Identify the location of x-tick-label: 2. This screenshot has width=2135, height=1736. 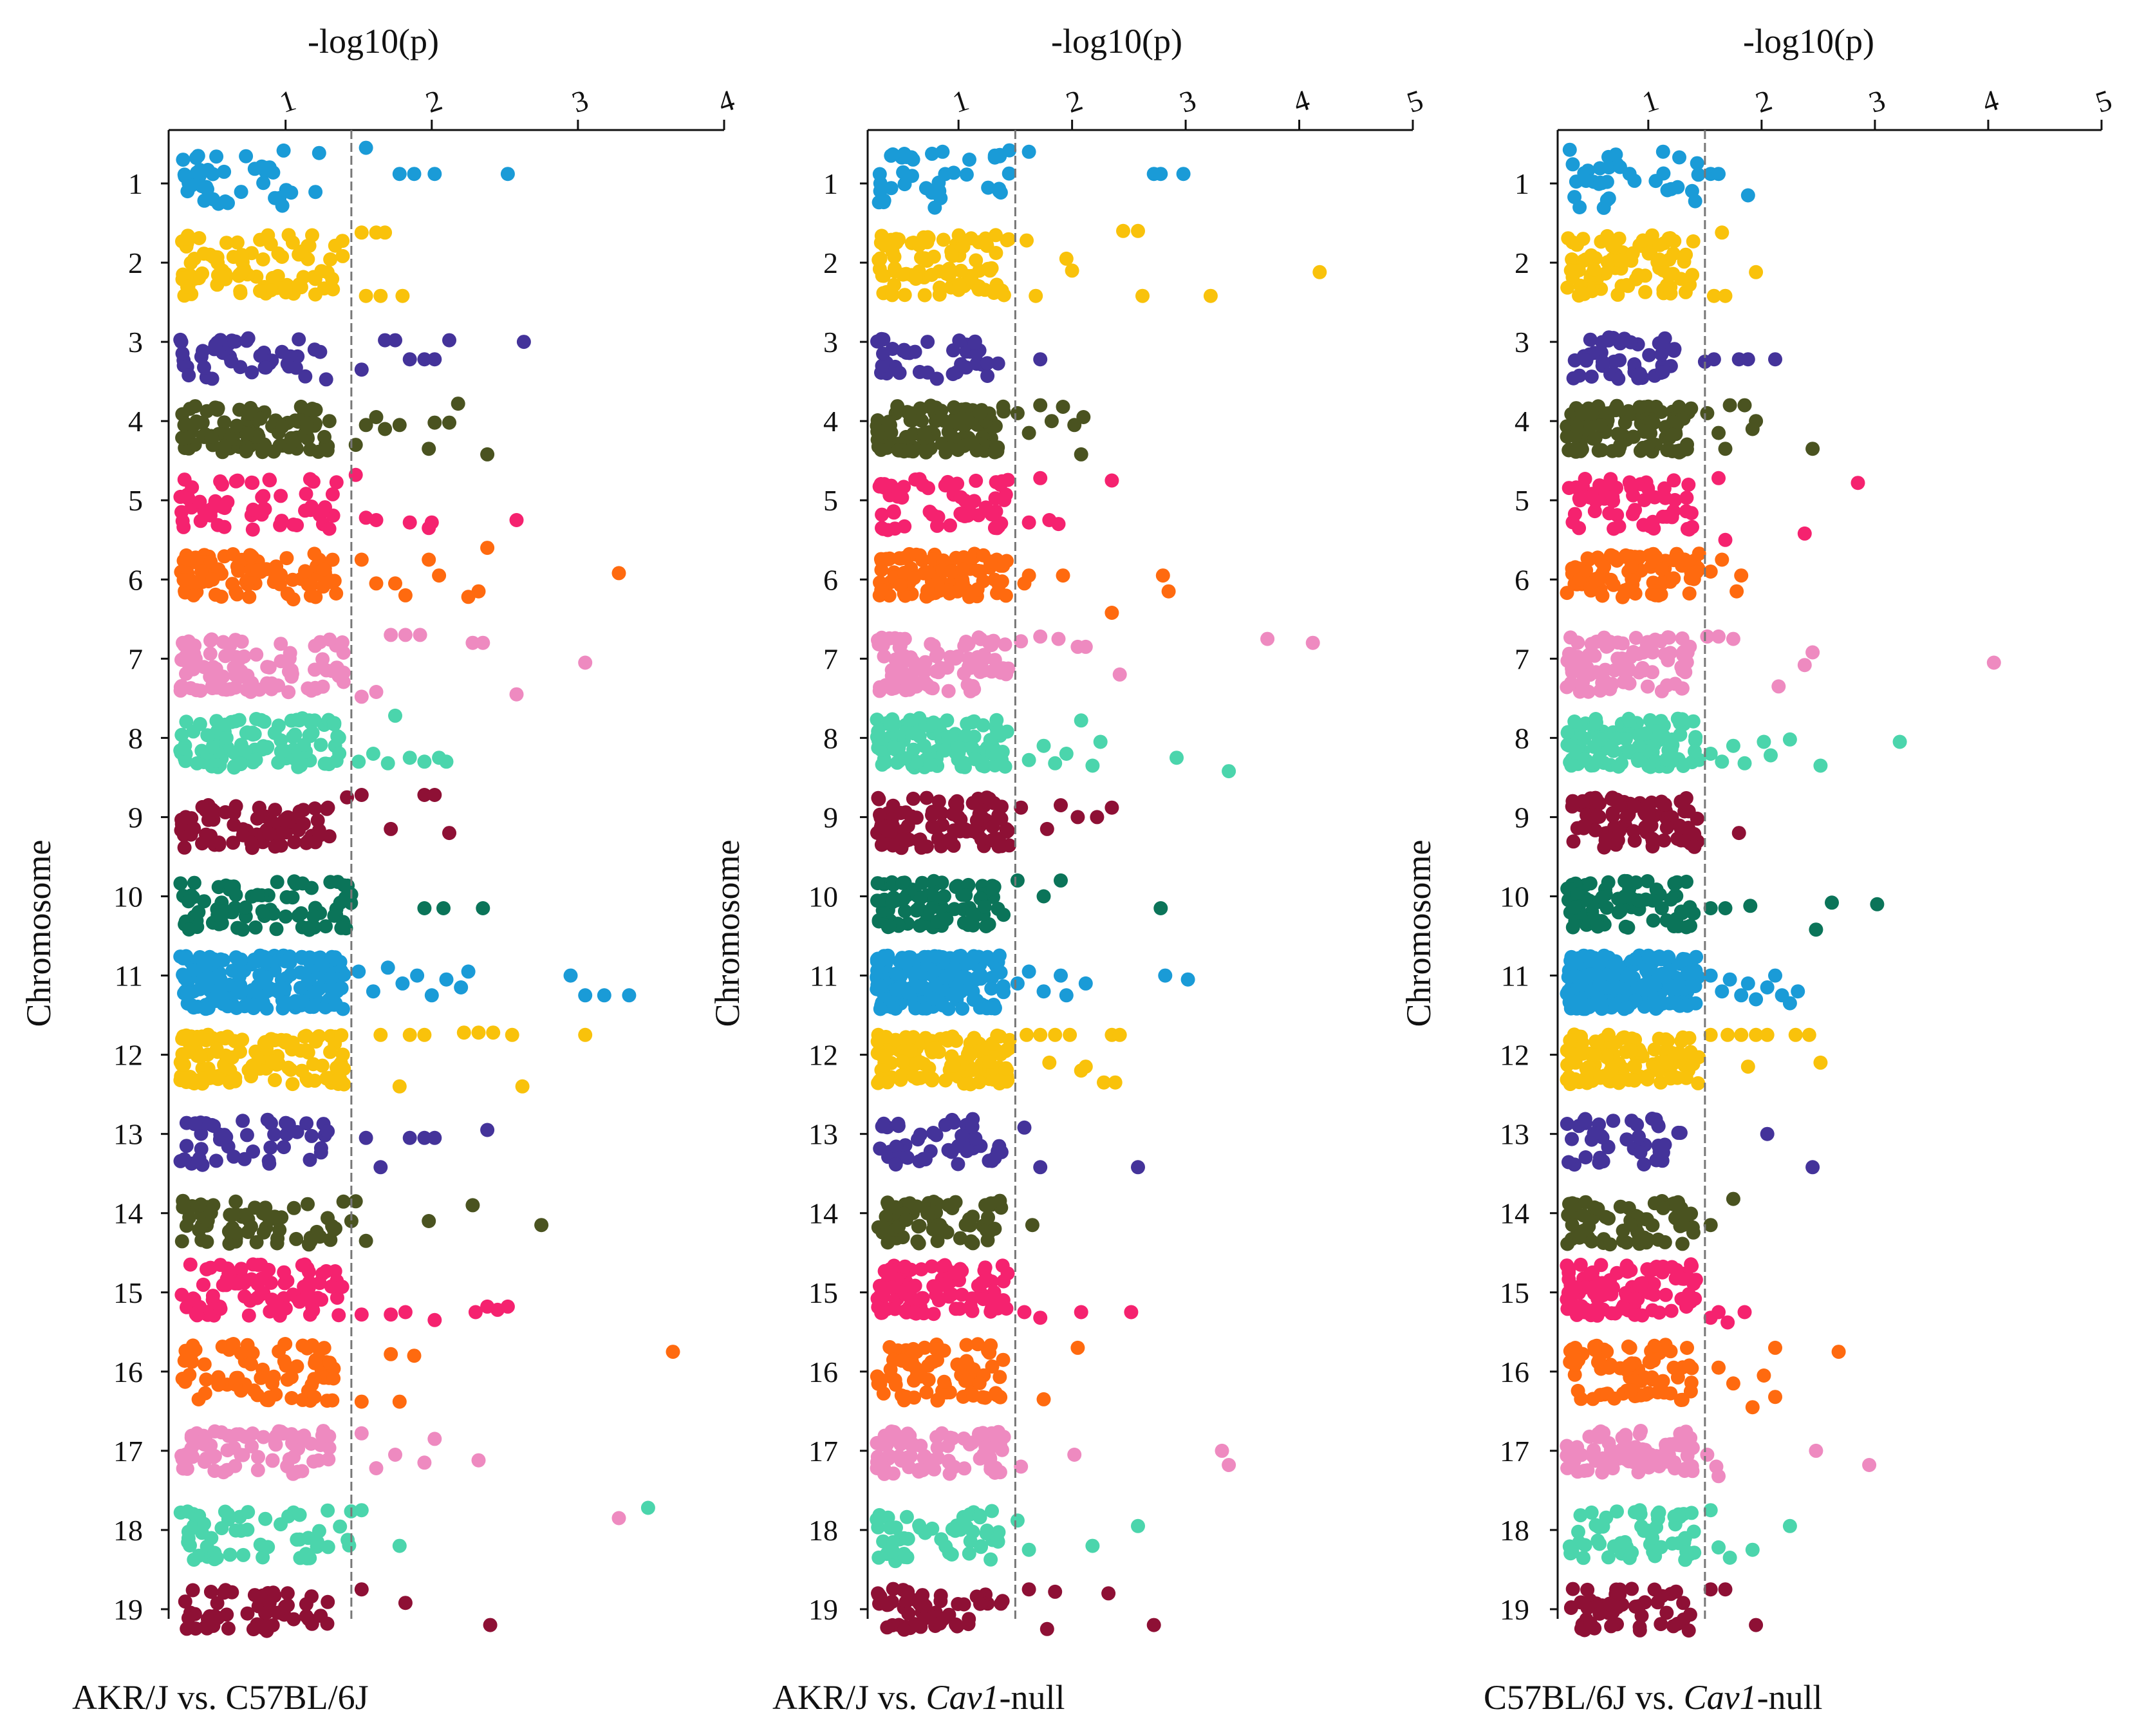
(434, 101).